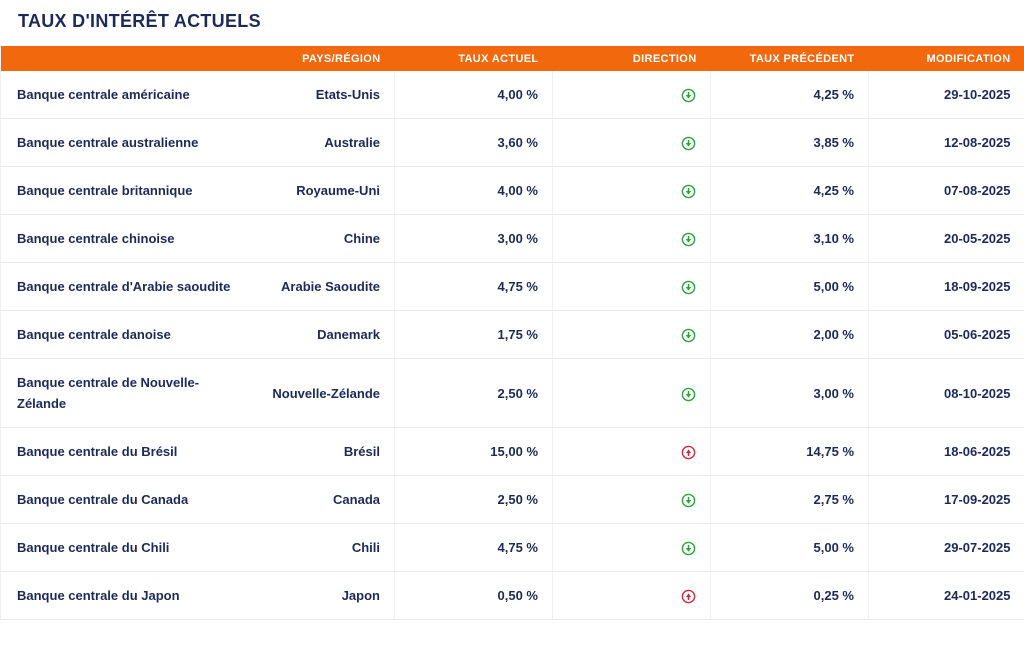 This screenshot has height=651, width=1024. Describe the element at coordinates (789, 393) in the screenshot. I see `previous-rate: 3,00 %` at that location.